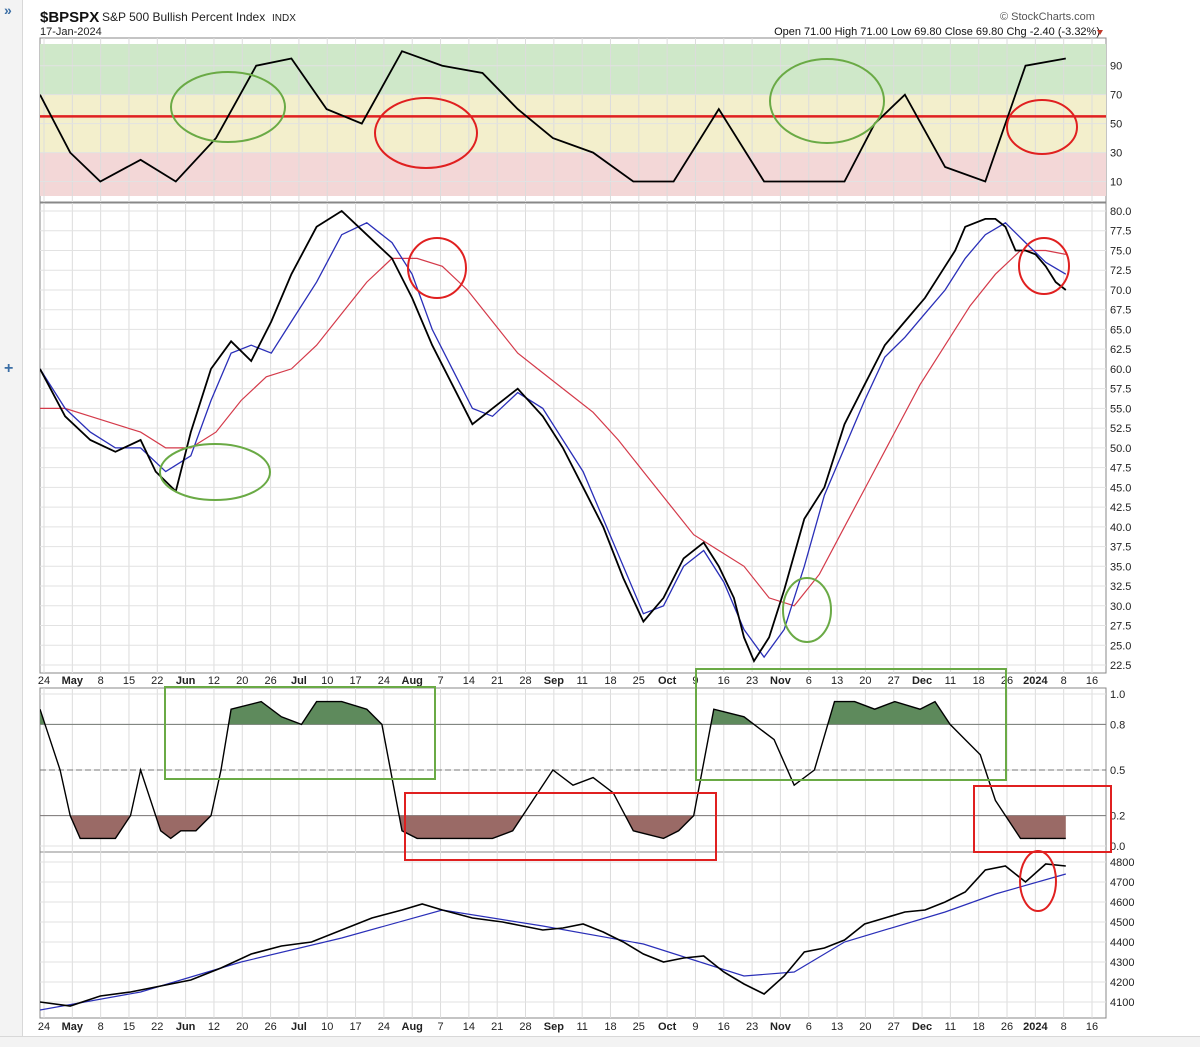 Image resolution: width=1200 pixels, height=1047 pixels. I want to click on date-axis-label: 9, so click(695, 1027).